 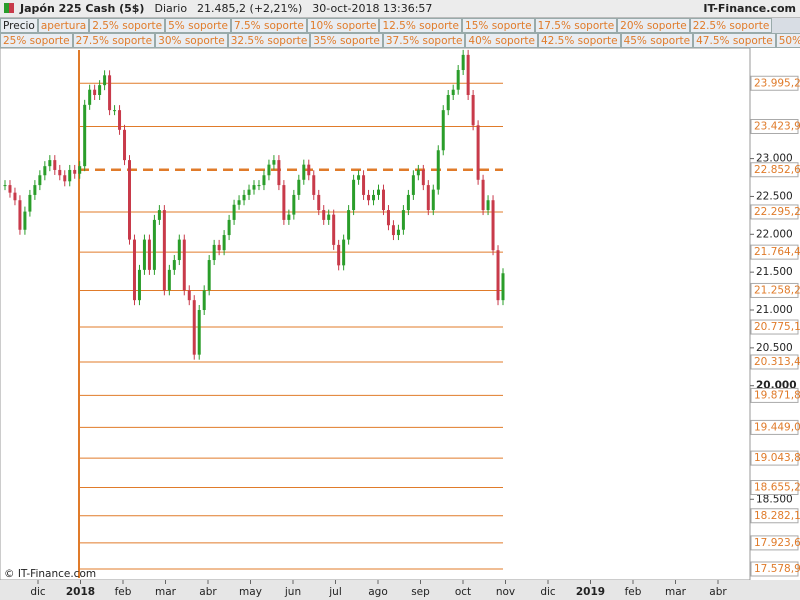 What do you see at coordinates (505, 592) in the screenshot?
I see `x-tick-label: nov` at bounding box center [505, 592].